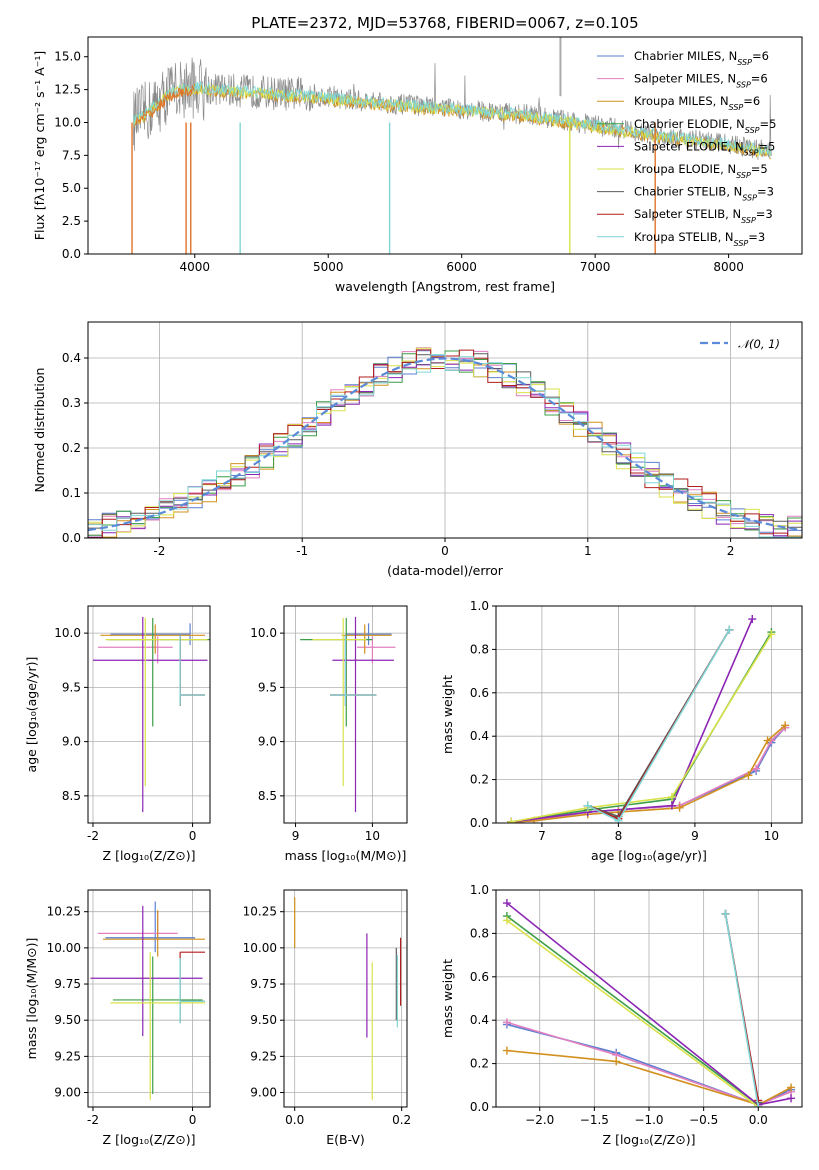  Describe the element at coordinates (71, 188) in the screenshot. I see `y-tick-label: 5.0` at that location.